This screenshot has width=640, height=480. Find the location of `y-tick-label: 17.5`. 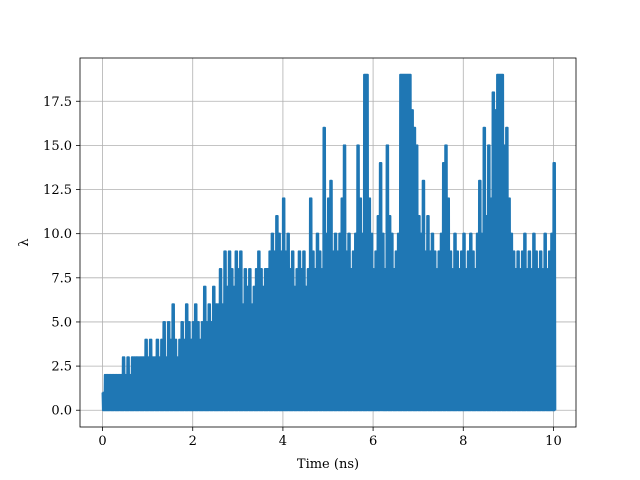

y-tick-label: 17.5 is located at coordinates (57, 102).